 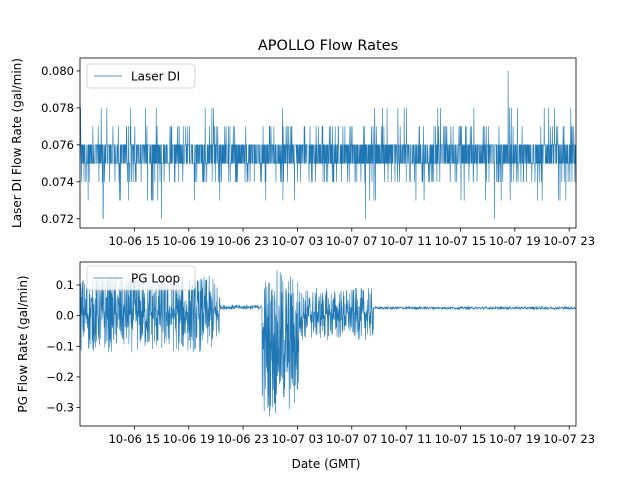 I want to click on x-axis-label: Date (GMT), so click(x=326, y=464).